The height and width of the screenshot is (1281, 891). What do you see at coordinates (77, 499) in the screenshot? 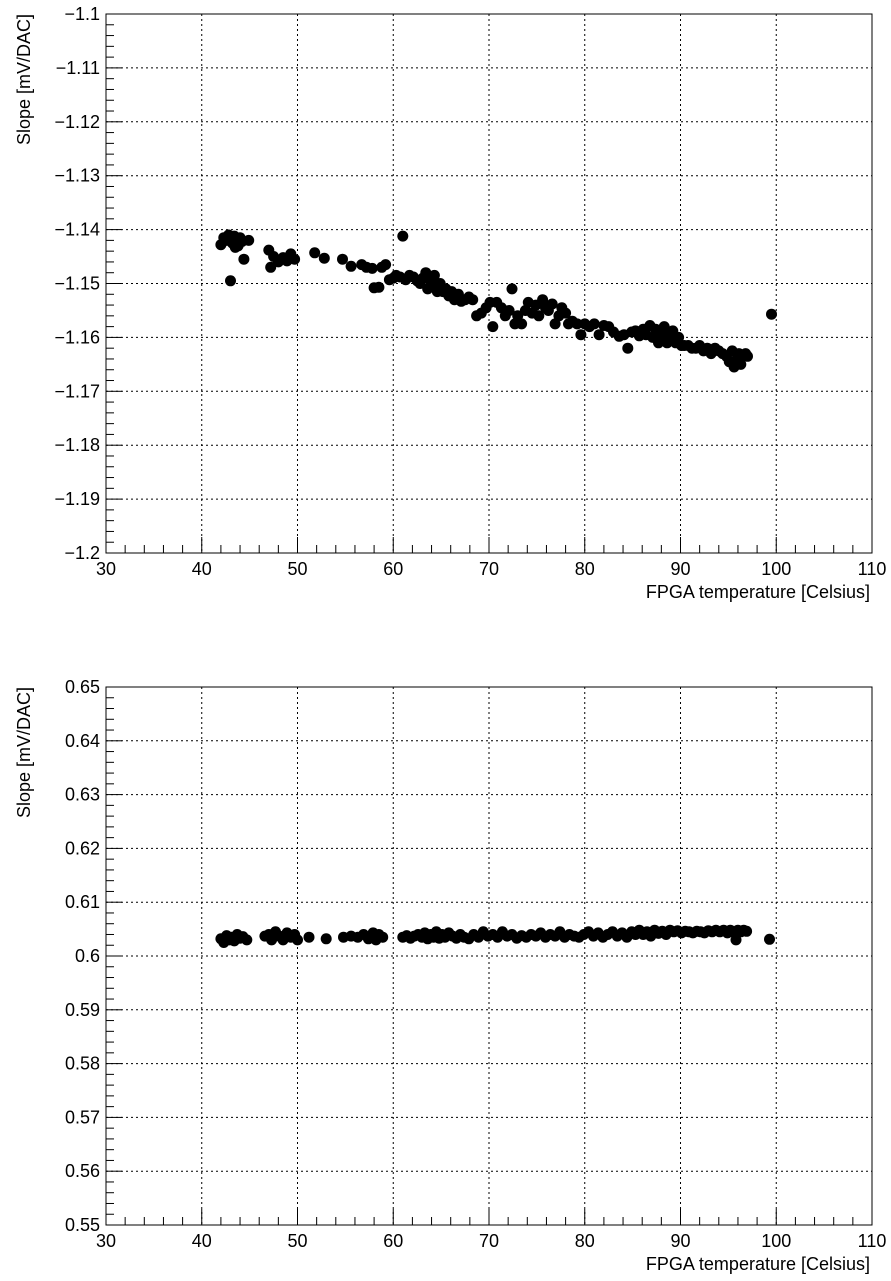
I see `y-tick-label: −1.19` at bounding box center [77, 499].